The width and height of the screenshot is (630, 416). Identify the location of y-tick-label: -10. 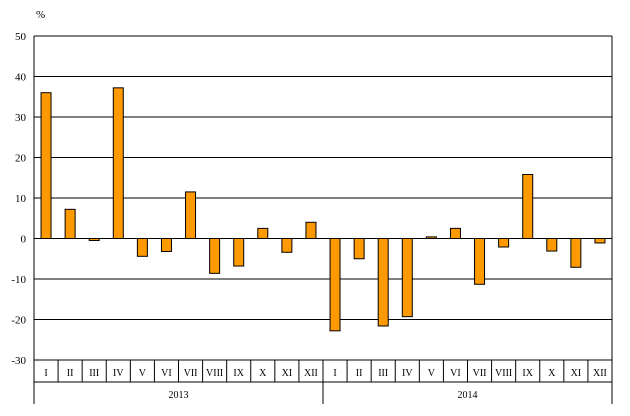
(18, 280).